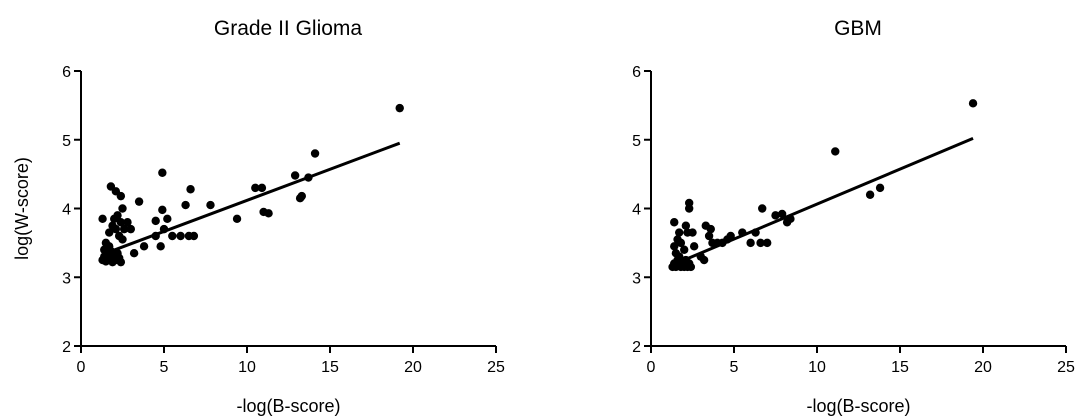 The width and height of the screenshot is (1076, 419). I want to click on chart-title: GBM, so click(858, 28).